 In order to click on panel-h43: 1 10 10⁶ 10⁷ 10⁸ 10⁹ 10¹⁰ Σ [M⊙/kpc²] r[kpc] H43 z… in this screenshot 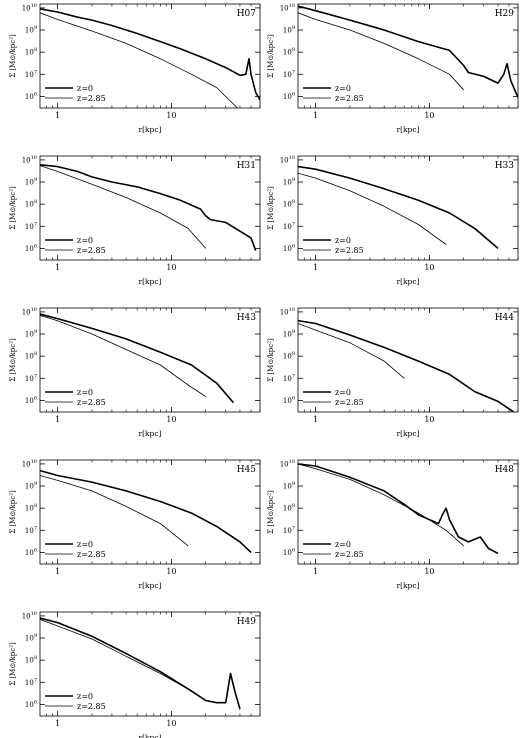, I will do `click(135, 372)`.